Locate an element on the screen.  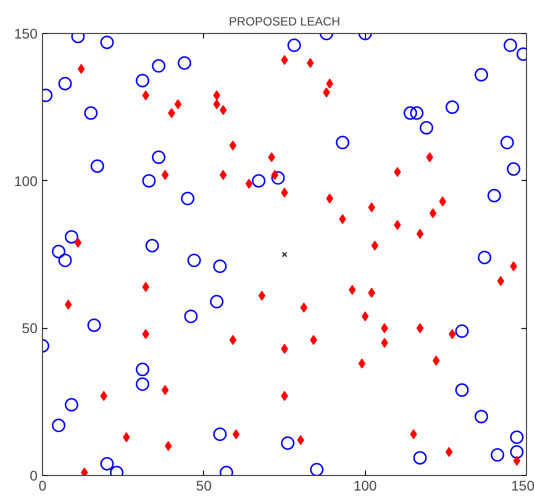
chart-title: PROPOSED LEACH is located at coordinates (284, 21).